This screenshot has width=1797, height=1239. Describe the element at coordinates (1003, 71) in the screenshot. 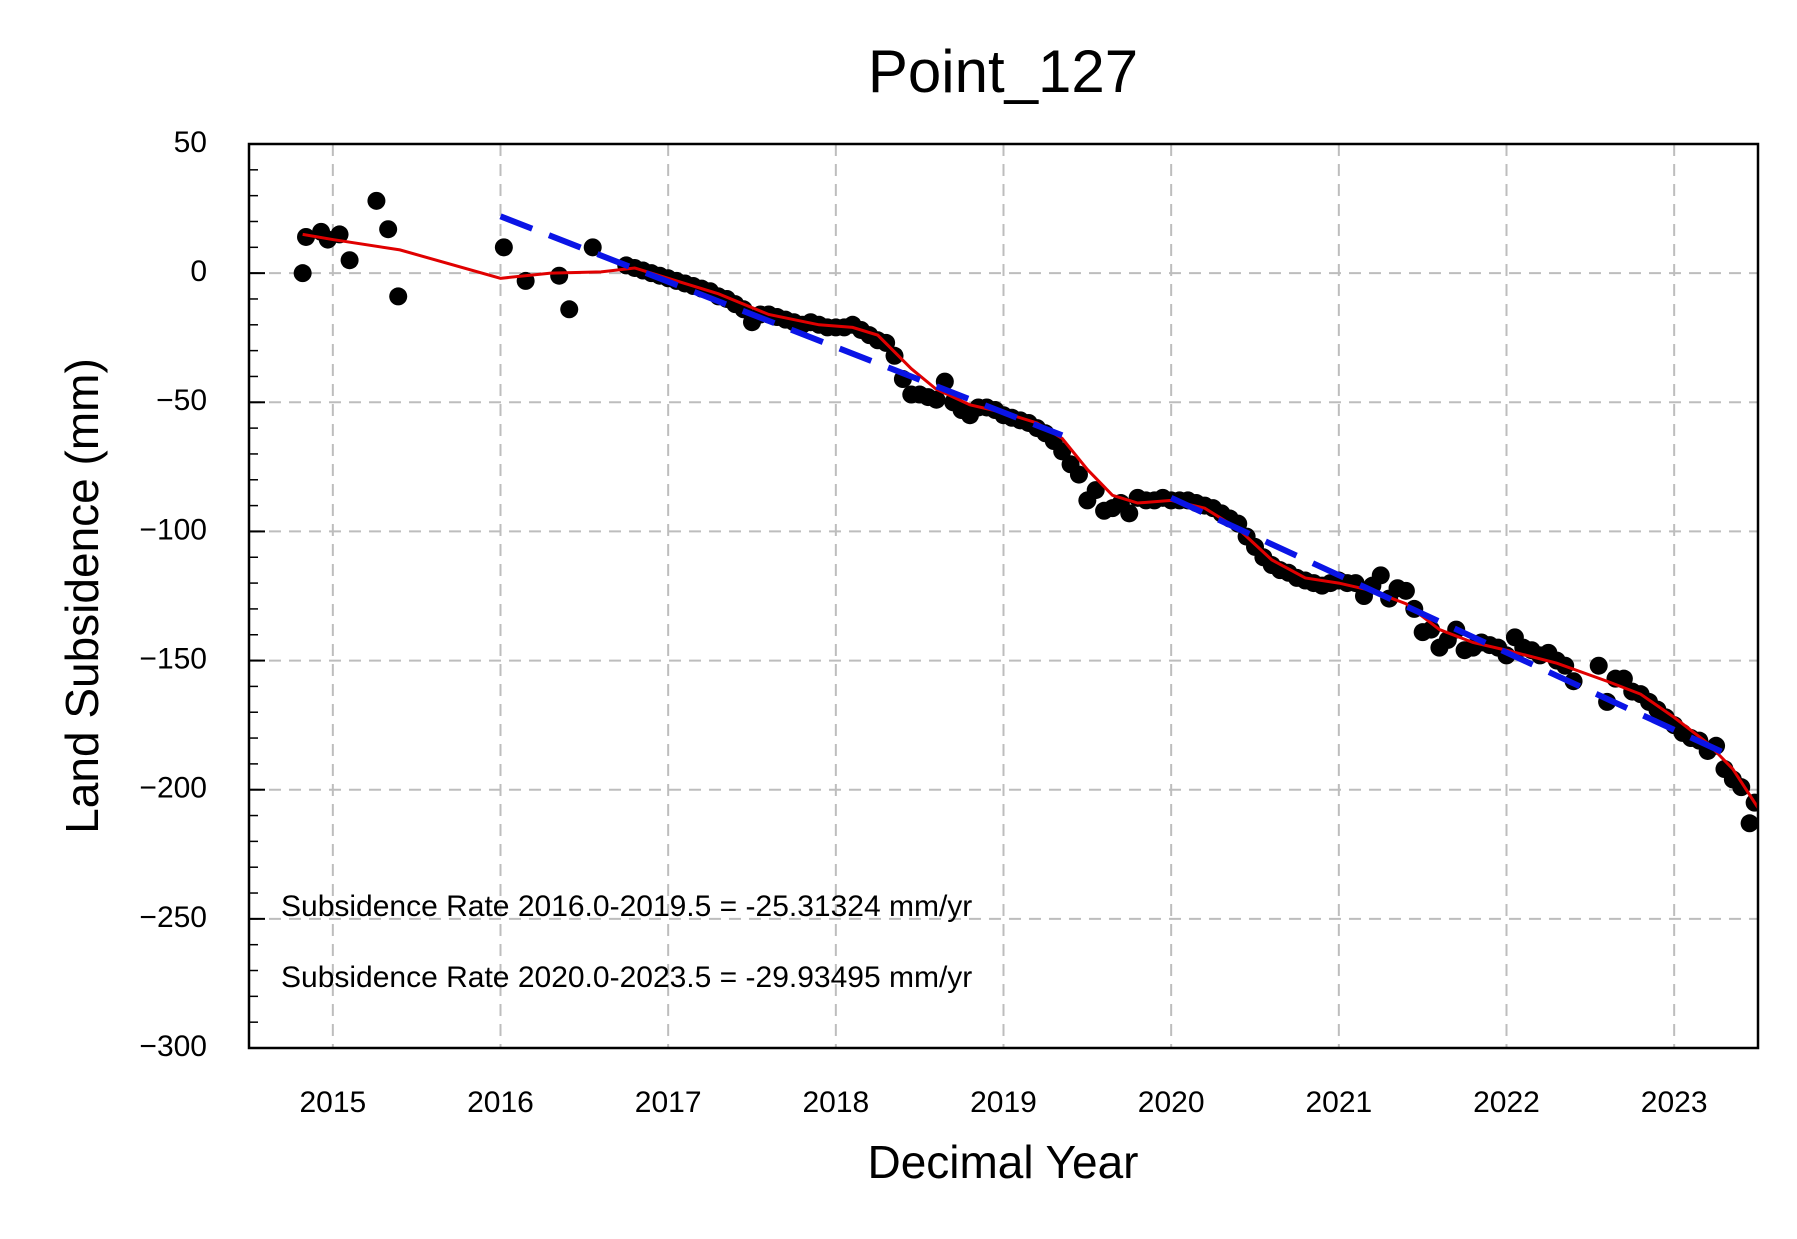

I see `chart-title: Point_127` at that location.